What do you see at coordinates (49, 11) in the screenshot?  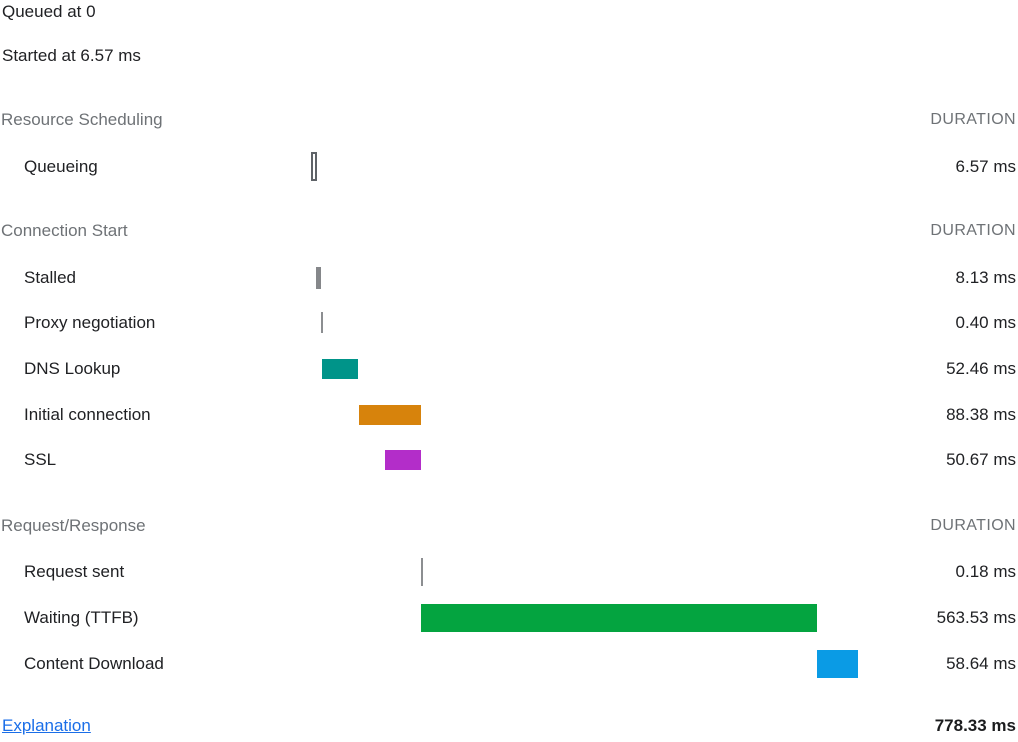 I see `queued-at-label: Queued at 0` at bounding box center [49, 11].